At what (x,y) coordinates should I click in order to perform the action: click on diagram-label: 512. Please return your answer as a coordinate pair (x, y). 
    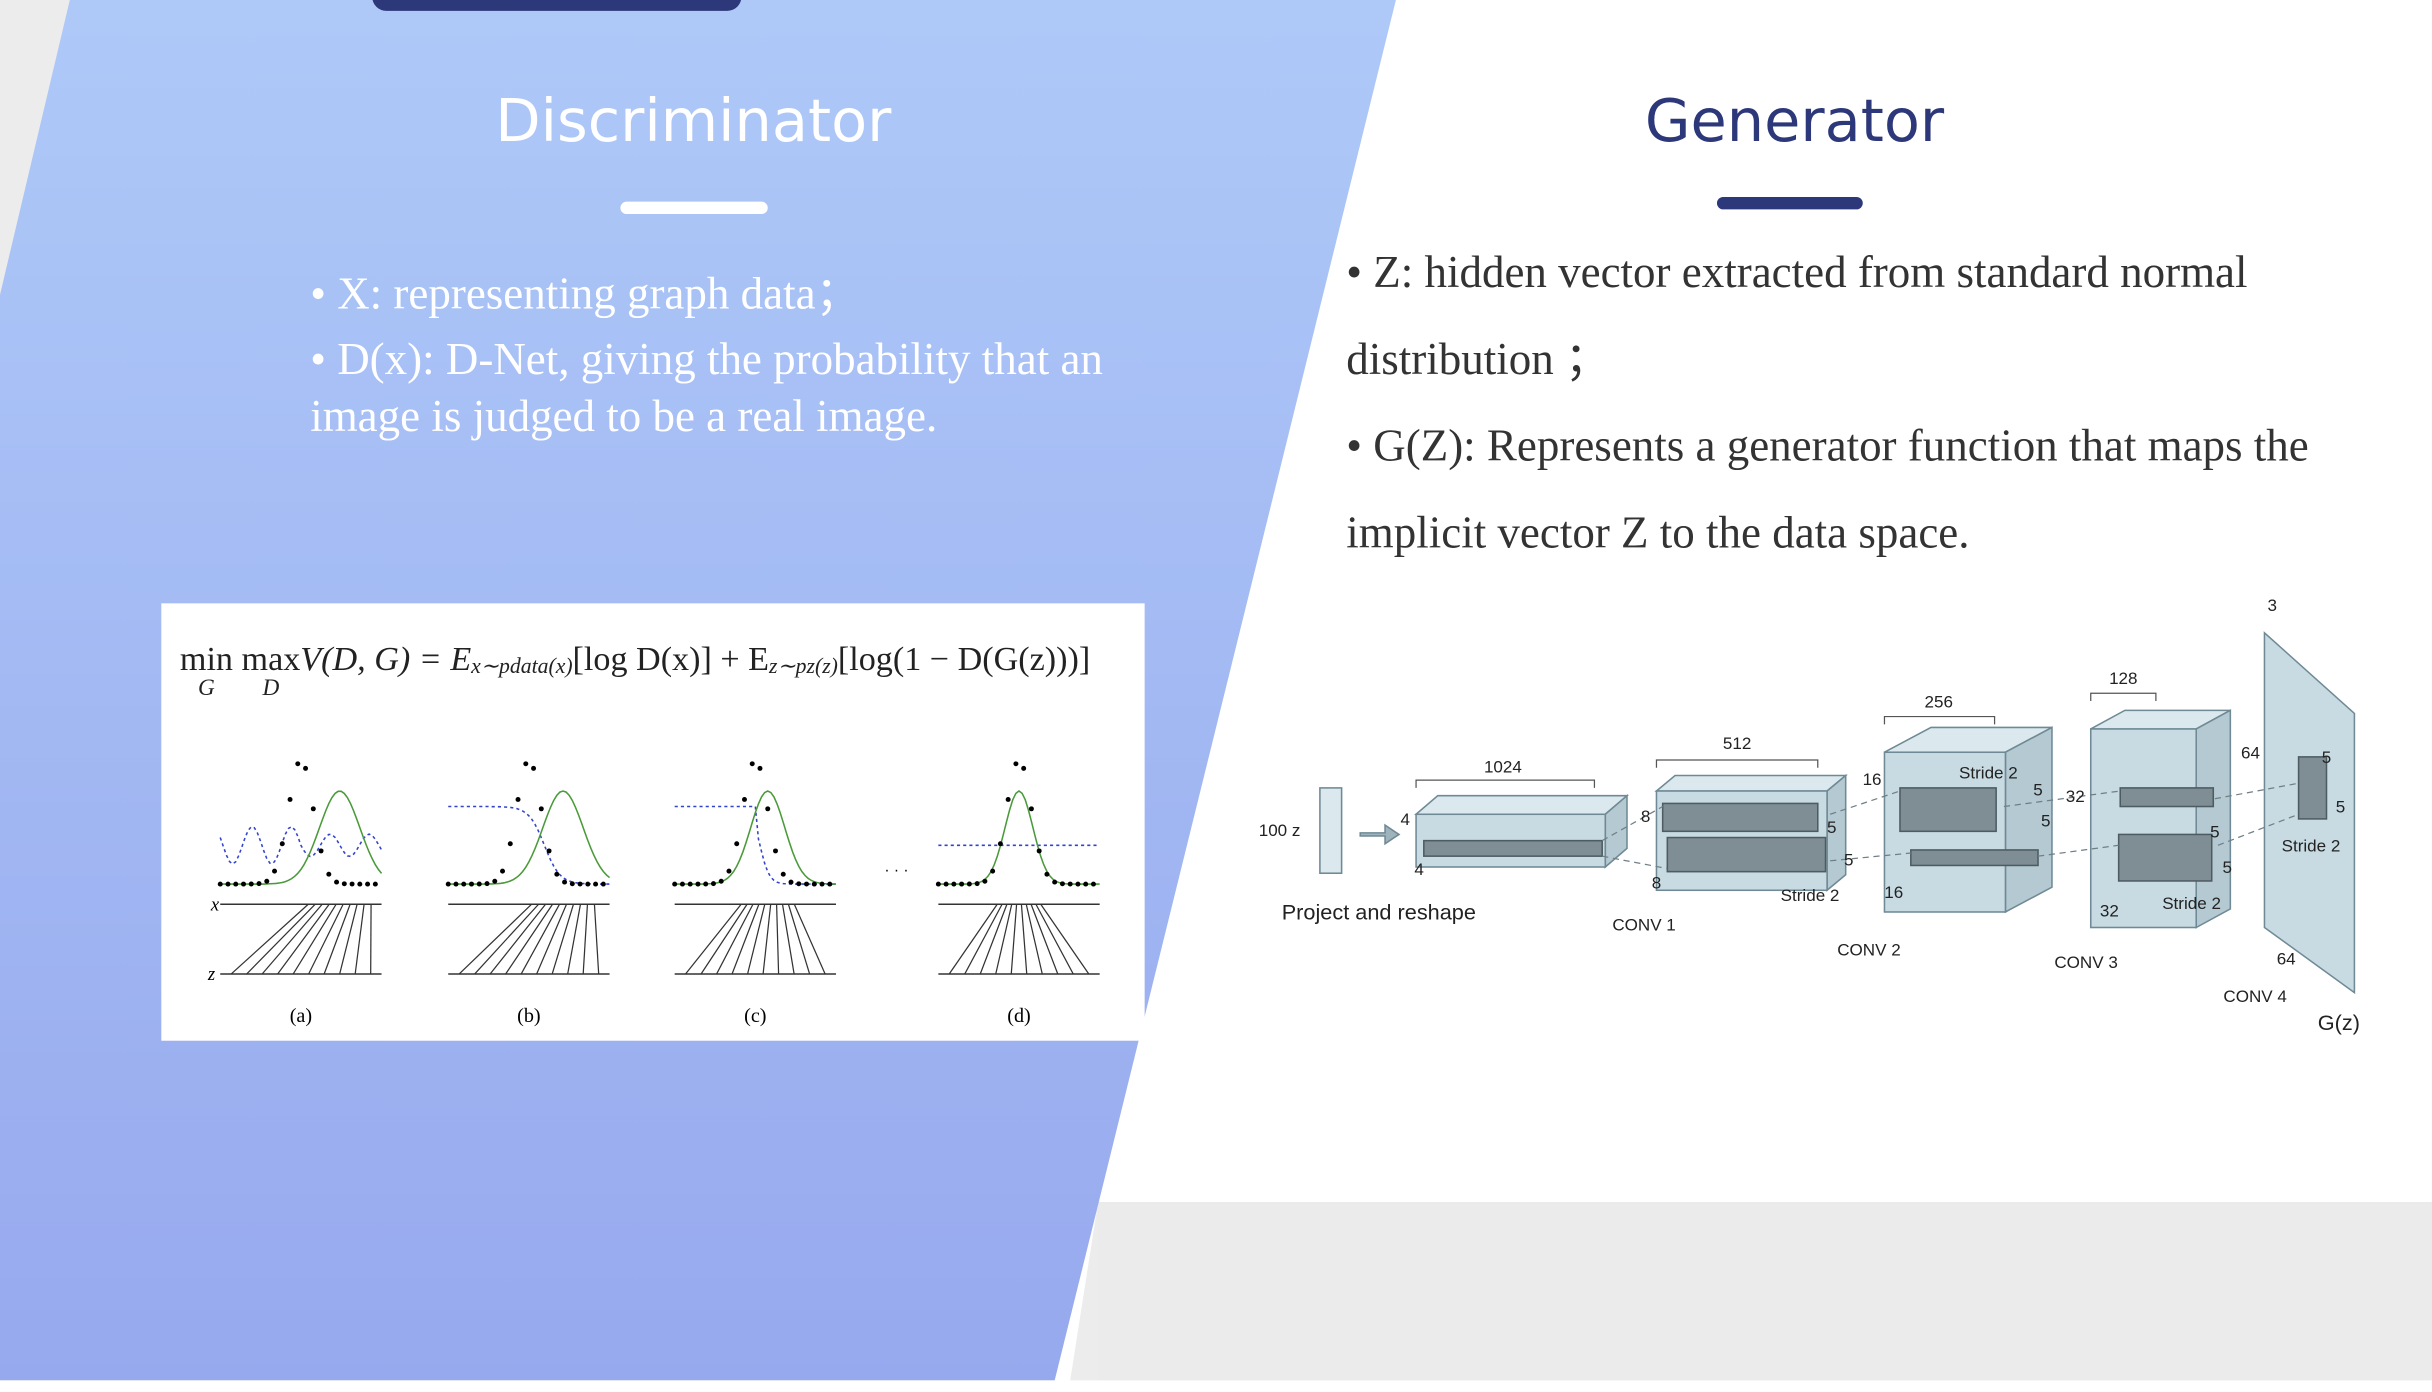
    Looking at the image, I should click on (1737, 743).